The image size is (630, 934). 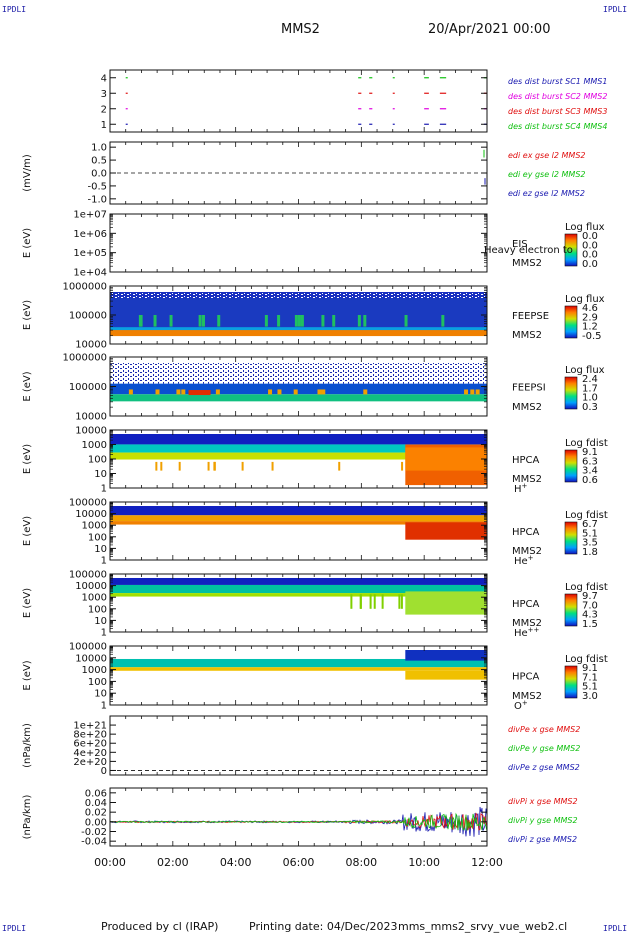 What do you see at coordinates (585, 227) in the screenshot?
I see `eis-colorbar-title: Log flux` at bounding box center [585, 227].